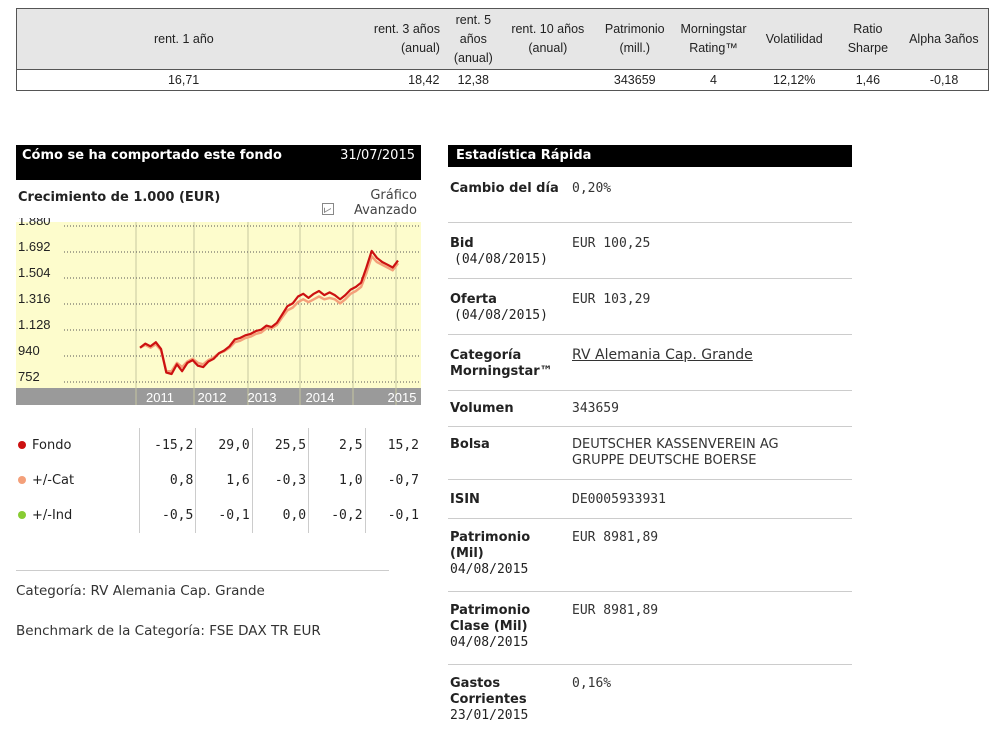 This screenshot has width=1007, height=735. Describe the element at coordinates (34, 324) in the screenshot. I see `y-tick-label: 1.128` at that location.